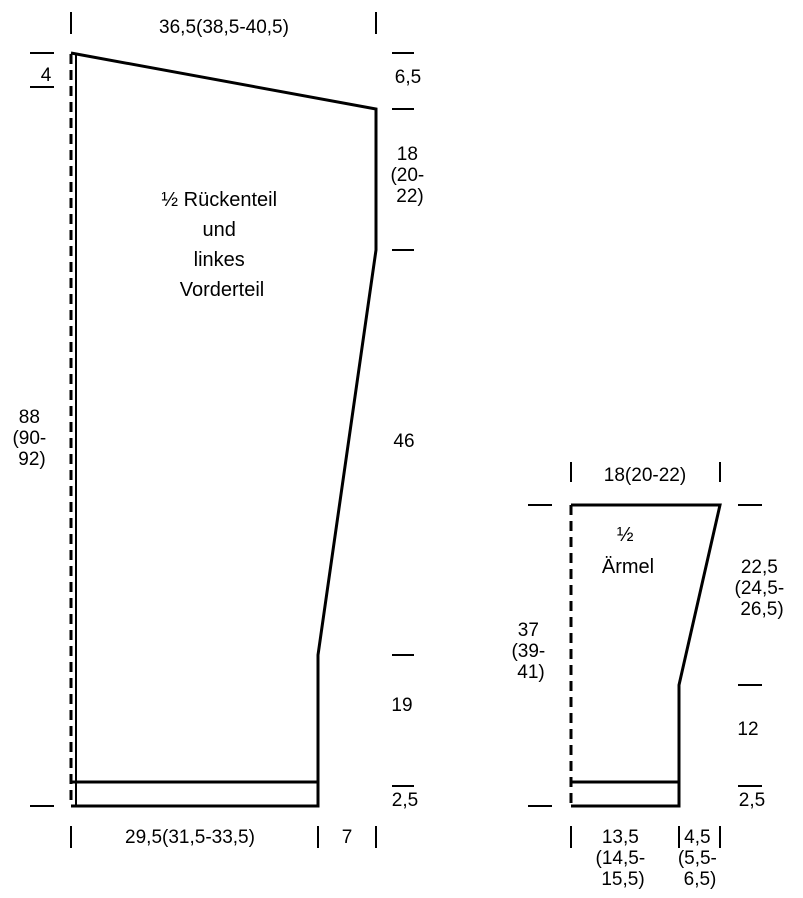  Describe the element at coordinates (224, 27) in the screenshot. I see `back-top-width: 36,5(38,5-40,5)` at that location.